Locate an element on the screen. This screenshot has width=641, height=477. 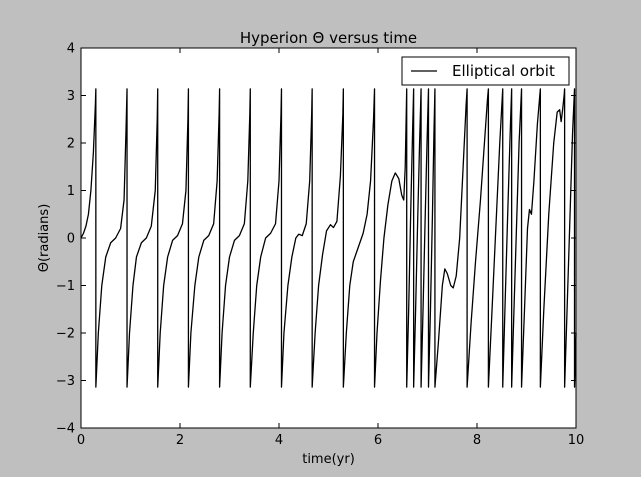
y-axis-label: Θ(radians) is located at coordinates (44, 238).